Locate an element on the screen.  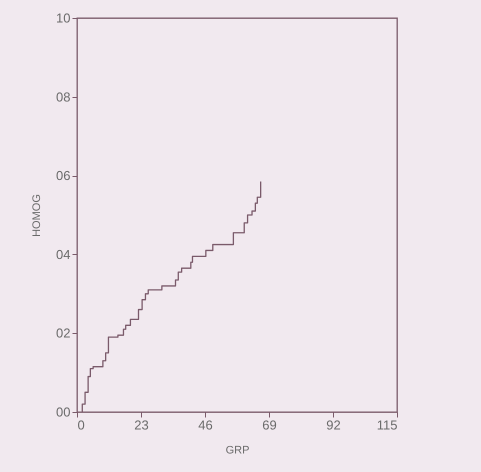
x-tick-label: 115 is located at coordinates (387, 425).